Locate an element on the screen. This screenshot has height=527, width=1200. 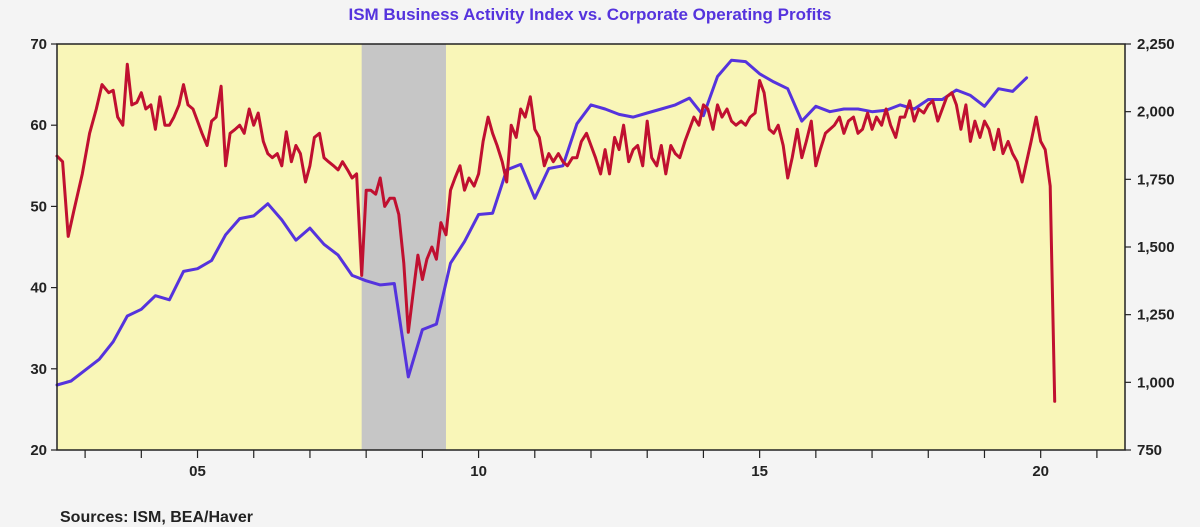
right-tick-label: 1,250 is located at coordinates (1156, 315).